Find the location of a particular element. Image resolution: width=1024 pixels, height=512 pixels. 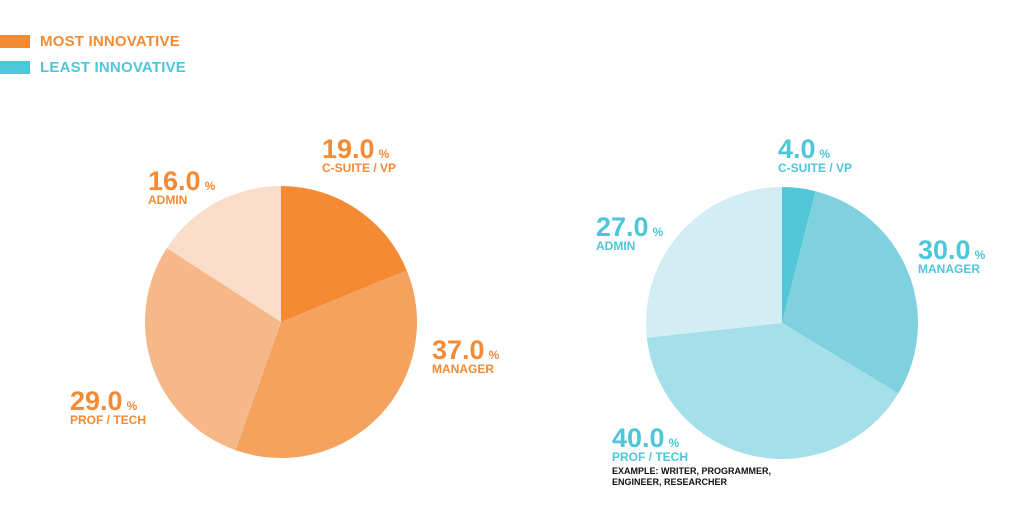

slice-value: 16.0 is located at coordinates (174, 181).